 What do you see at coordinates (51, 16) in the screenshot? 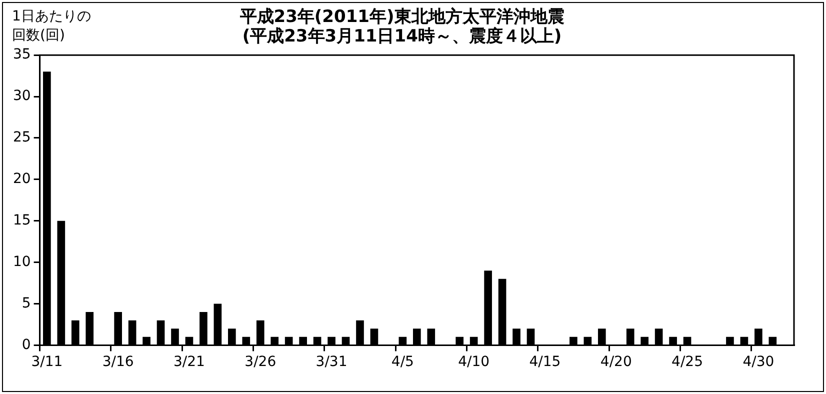
I see `text: 1日あたりの` at bounding box center [51, 16].